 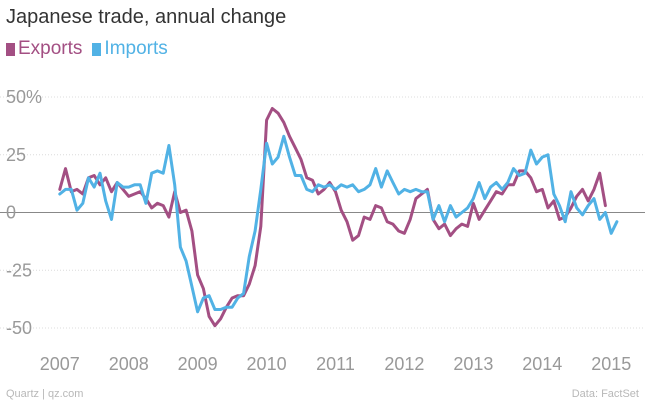 I want to click on legend-swatch-imports, so click(x=97, y=49).